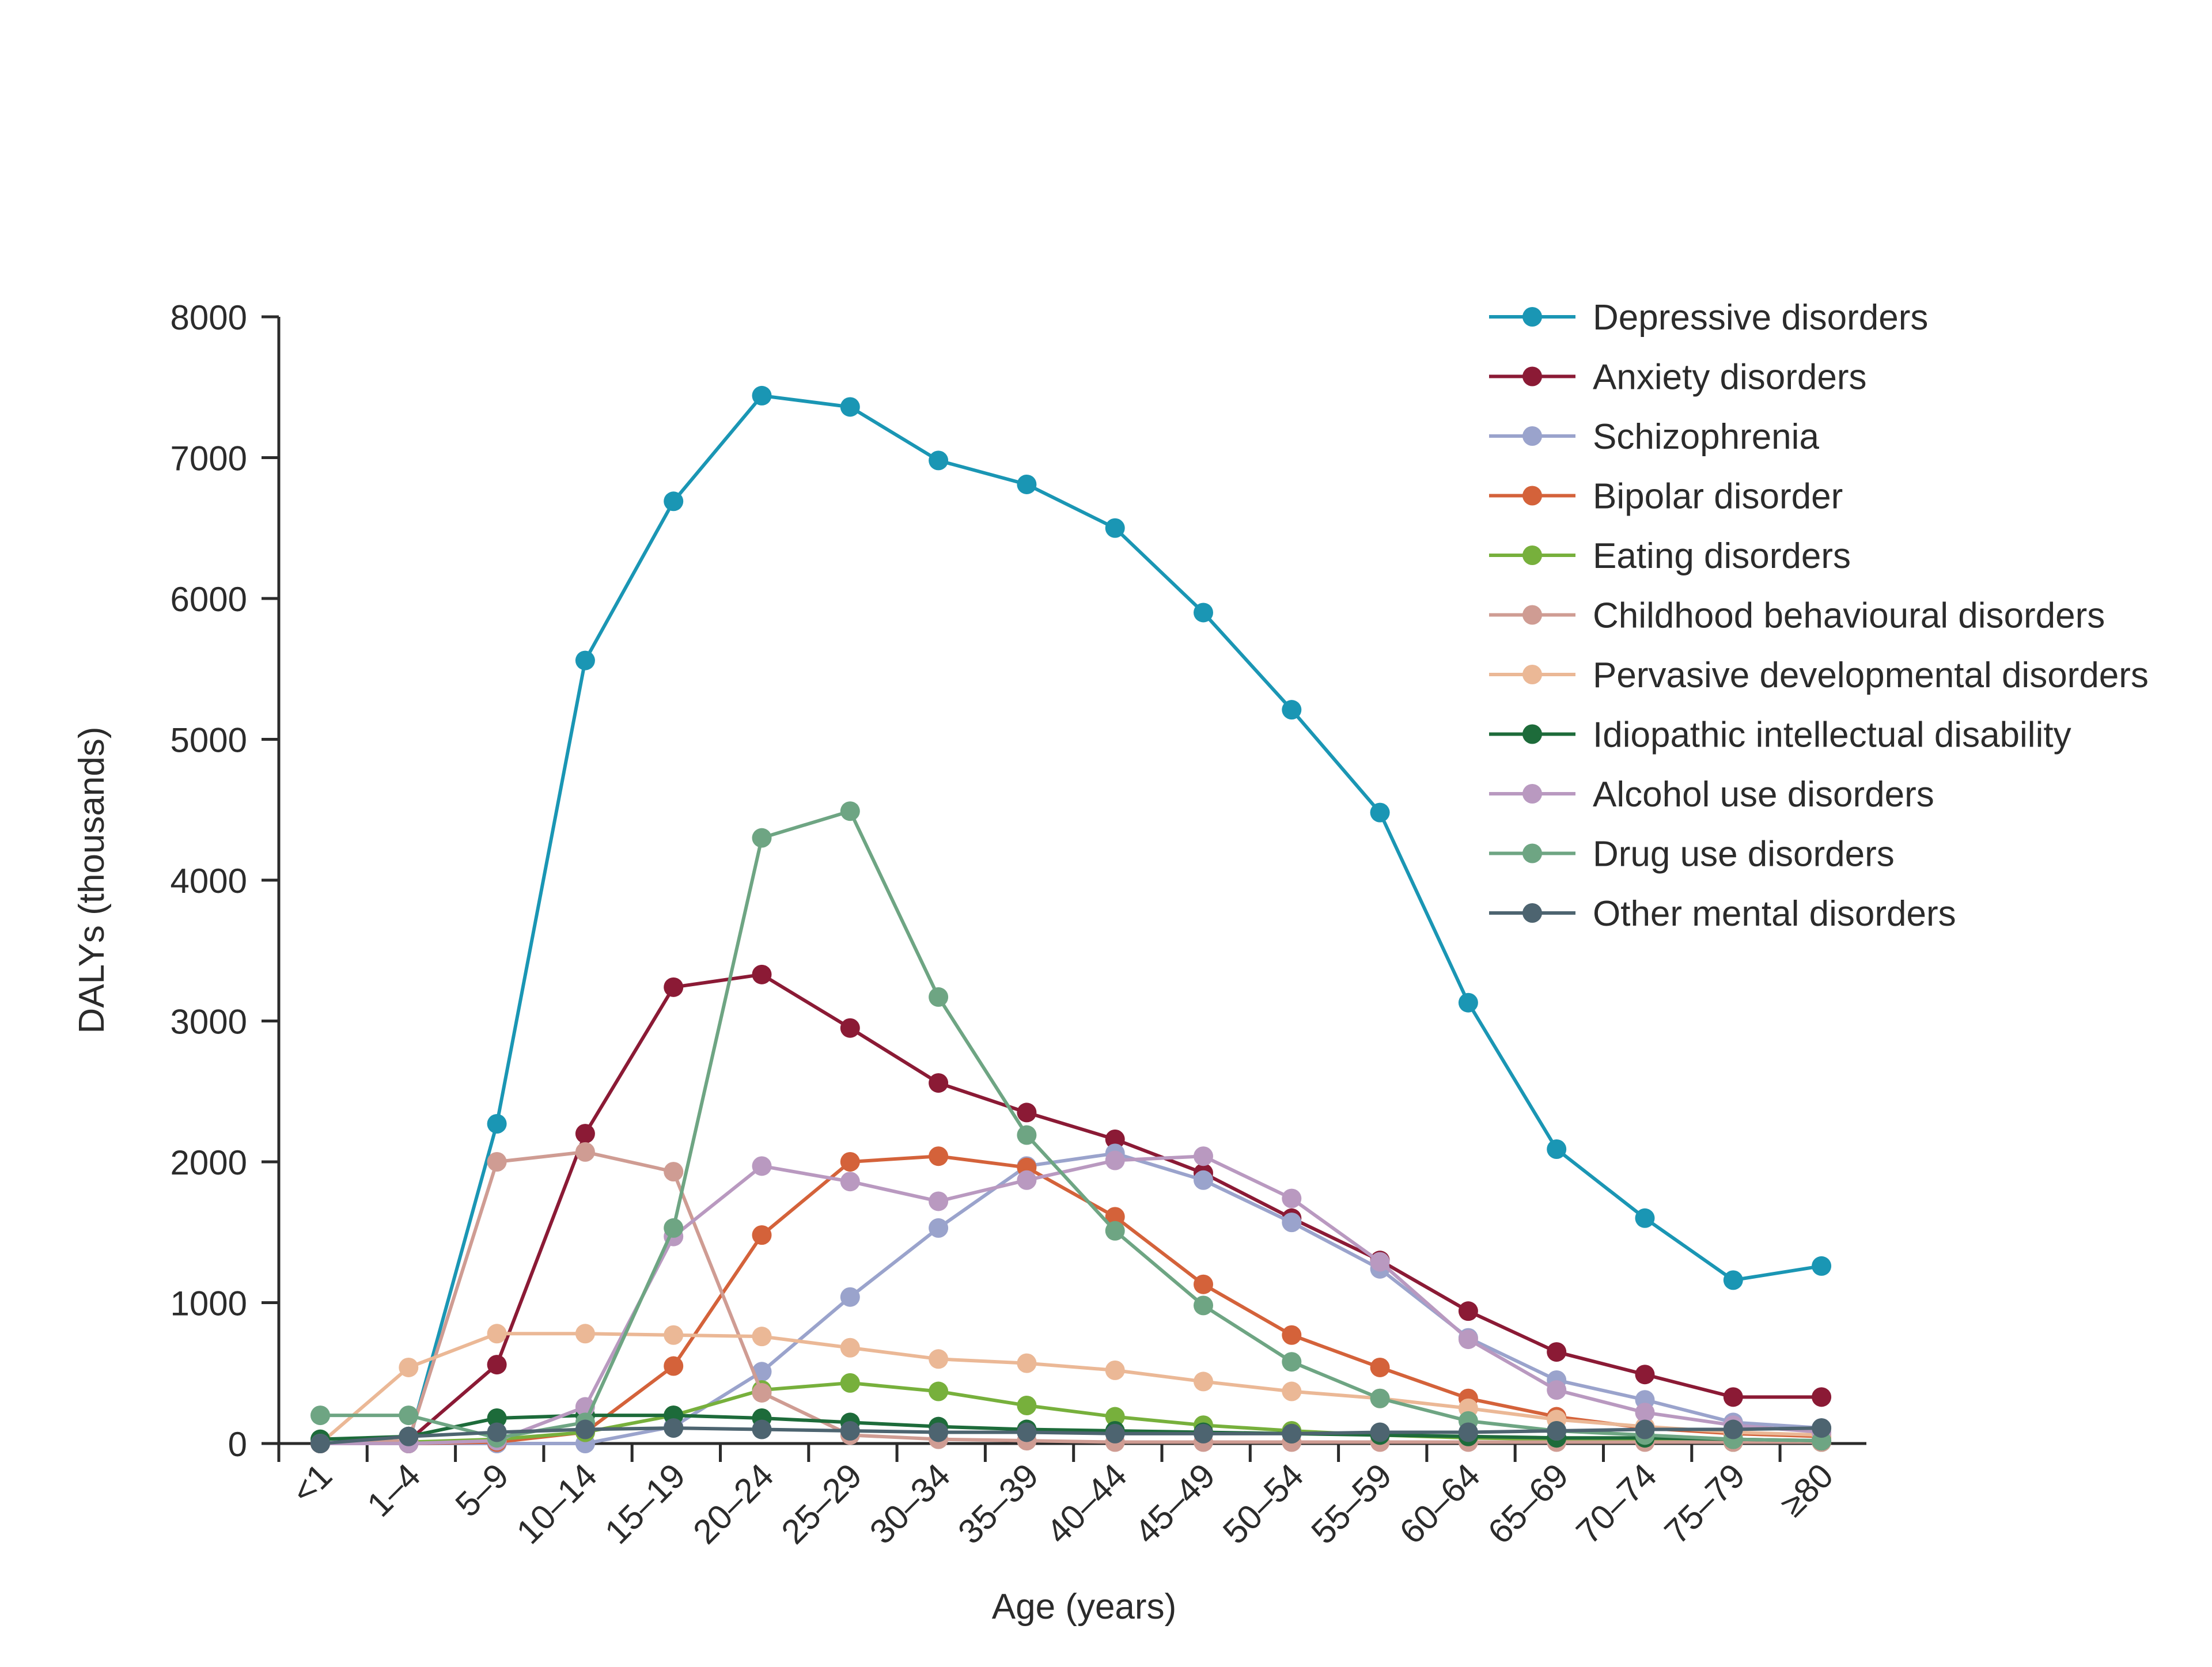 Image resolution: width=2212 pixels, height=1667 pixels. I want to click on series-other-mental-disorders, so click(1071, 1435).